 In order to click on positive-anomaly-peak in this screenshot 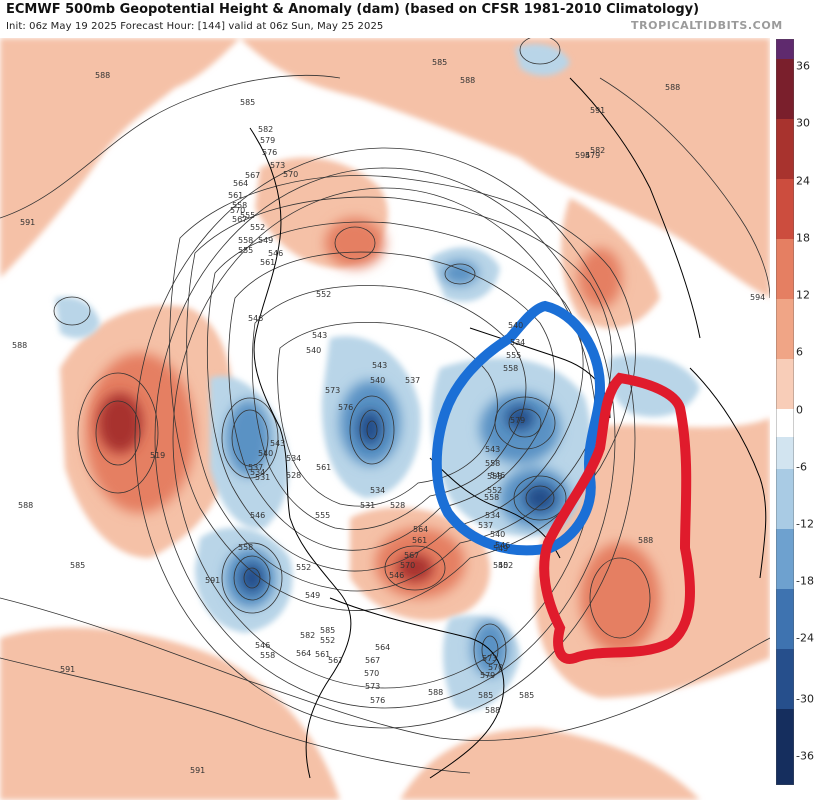, I will do `click(265, 487)`.